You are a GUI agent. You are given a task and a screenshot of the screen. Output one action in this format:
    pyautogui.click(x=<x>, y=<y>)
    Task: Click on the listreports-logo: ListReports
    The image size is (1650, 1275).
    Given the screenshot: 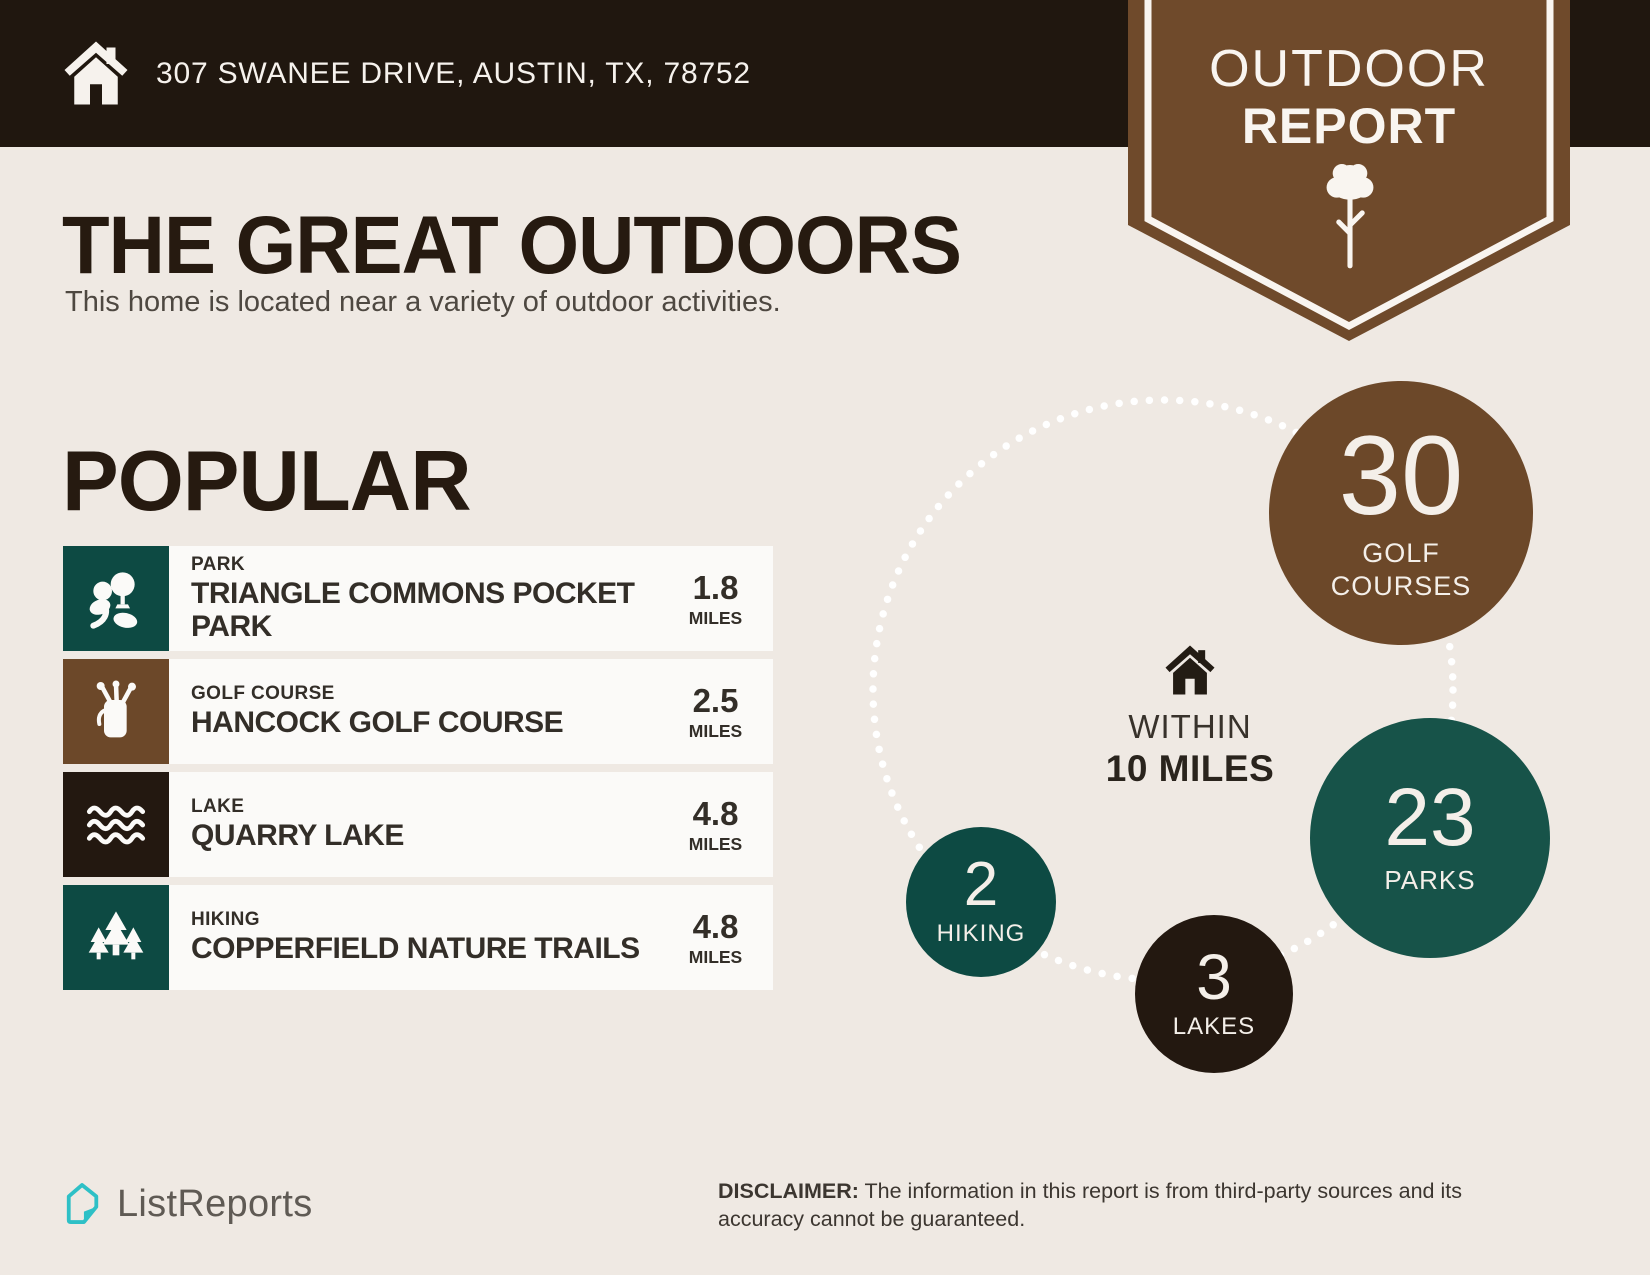 What is the action you would take?
    pyautogui.click(x=188, y=1204)
    